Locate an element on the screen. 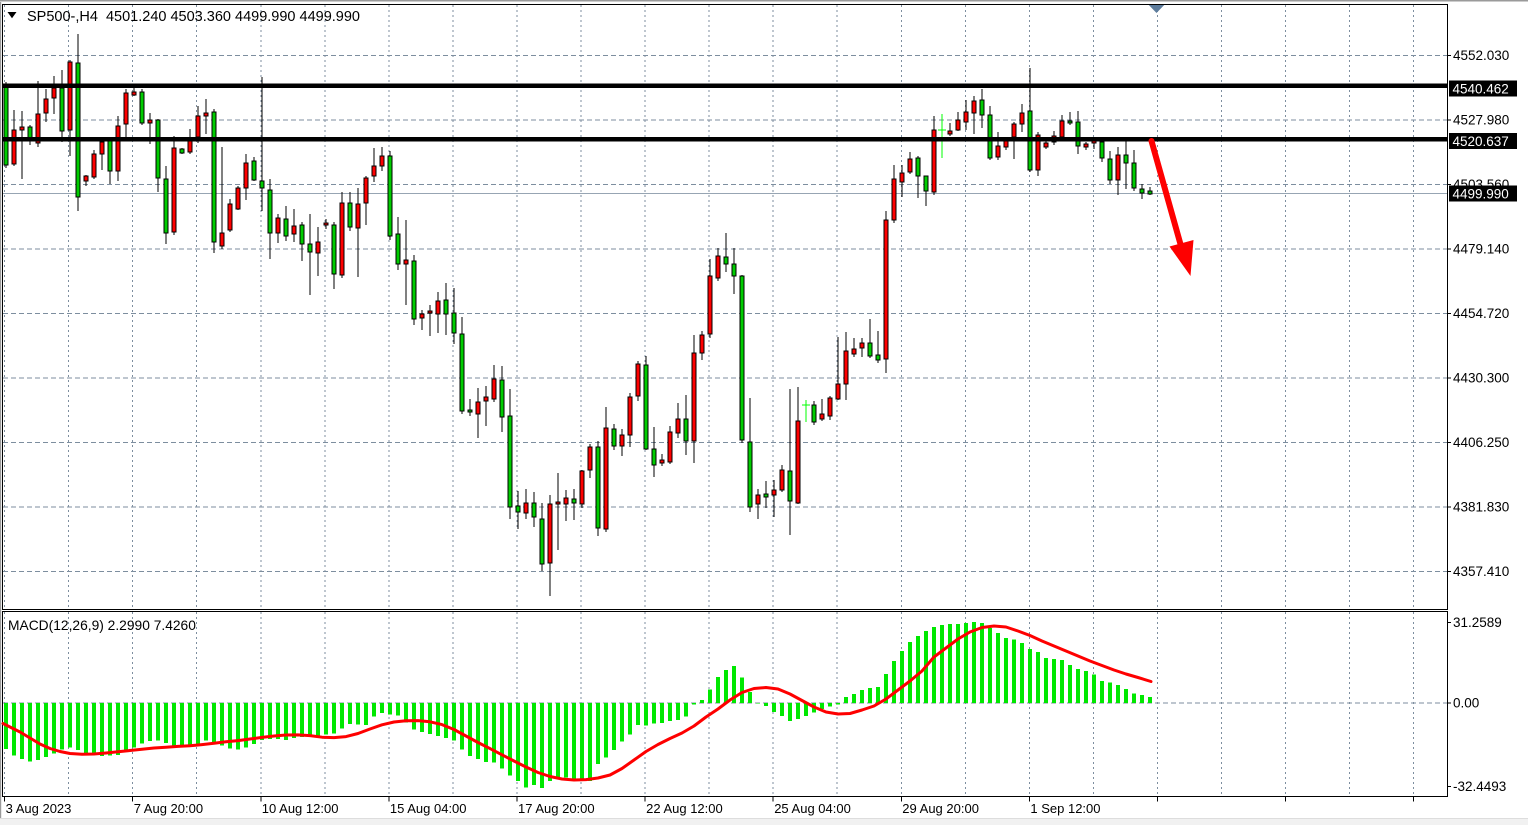 The height and width of the screenshot is (825, 1528). svg-text: 4430.300 is located at coordinates (1481, 378).